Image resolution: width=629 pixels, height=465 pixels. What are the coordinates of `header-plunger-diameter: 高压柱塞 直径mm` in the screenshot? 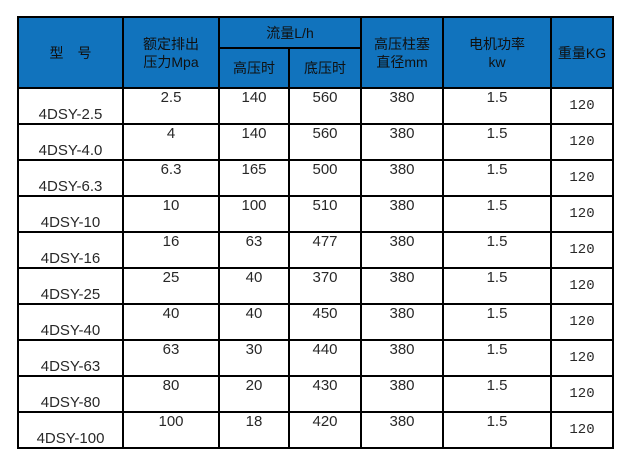 It's located at (402, 52).